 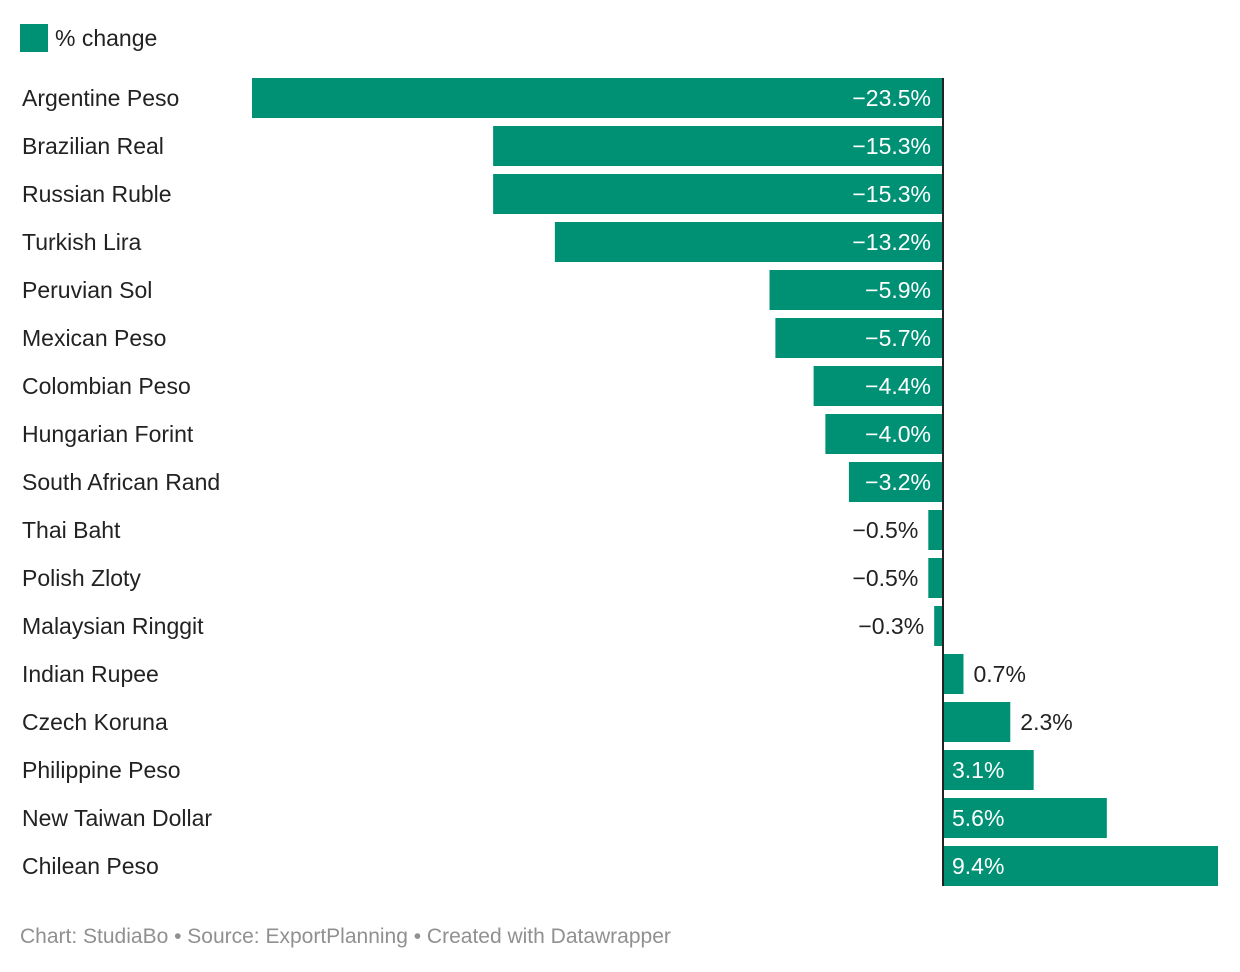 I want to click on category-label: Peruvian Sol, so click(x=87, y=290).